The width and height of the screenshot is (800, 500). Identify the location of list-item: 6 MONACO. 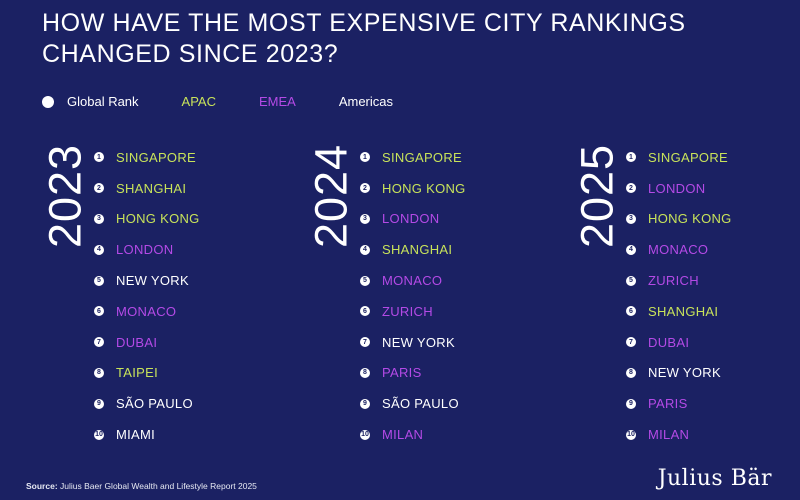
(147, 311).